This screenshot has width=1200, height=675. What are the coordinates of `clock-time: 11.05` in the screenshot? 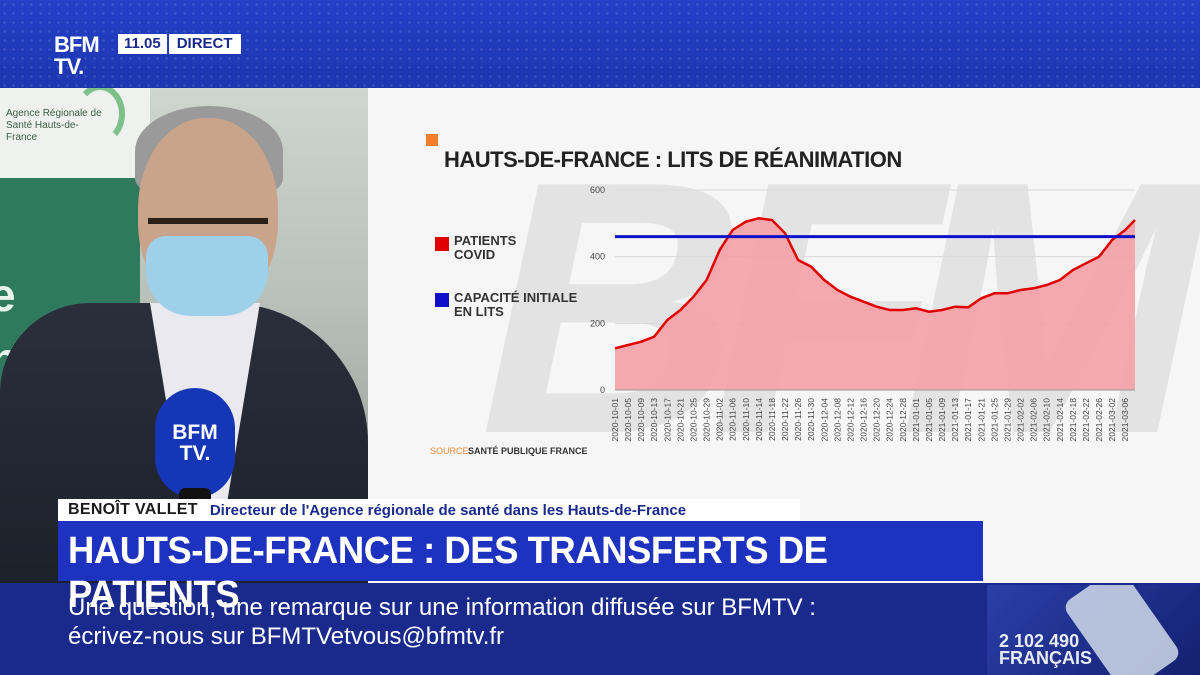 It's located at (142, 44).